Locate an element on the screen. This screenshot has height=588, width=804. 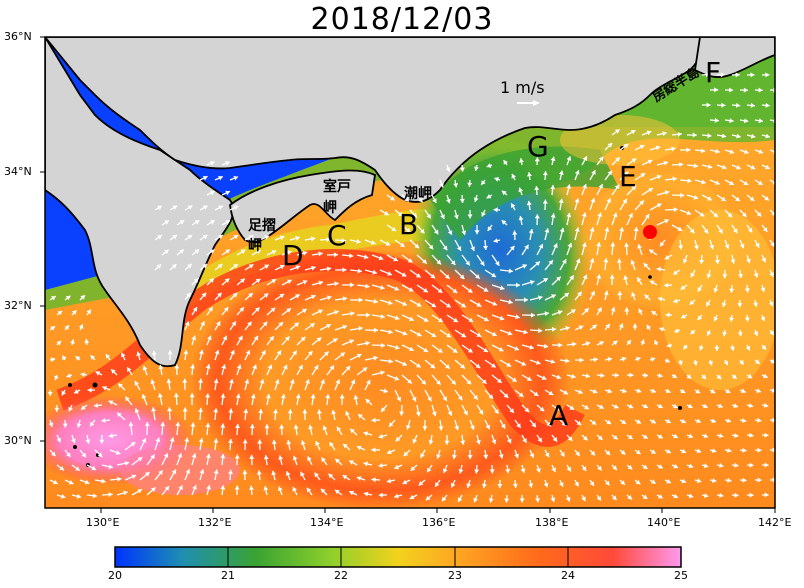
lat-ticks is located at coordinates (42, 239).